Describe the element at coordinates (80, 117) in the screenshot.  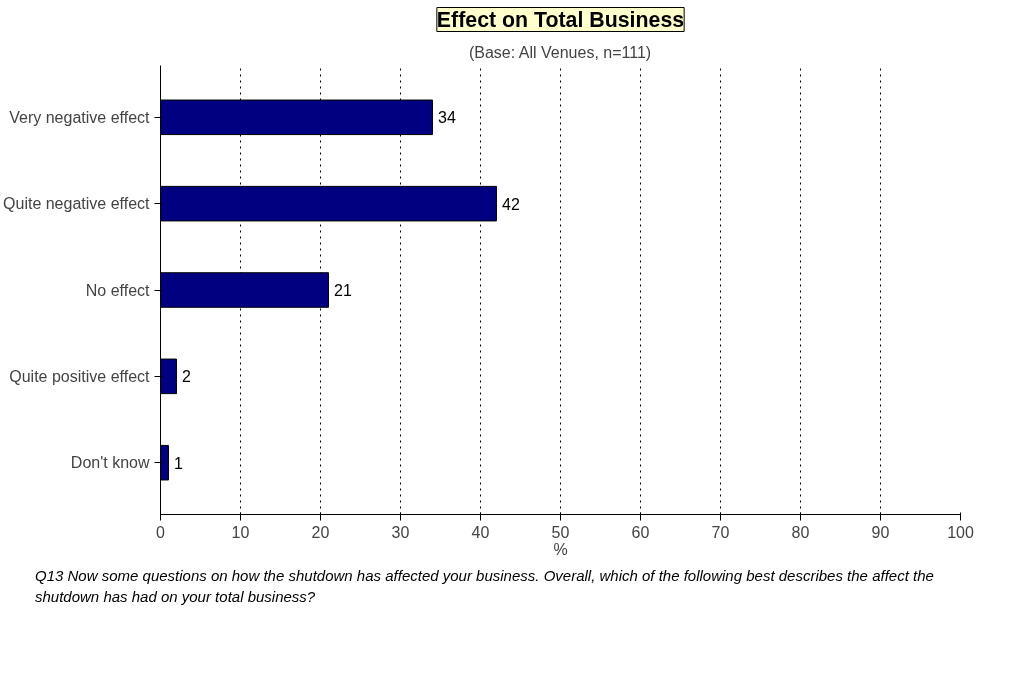
I see `y-tick-label: Very negative effect` at that location.